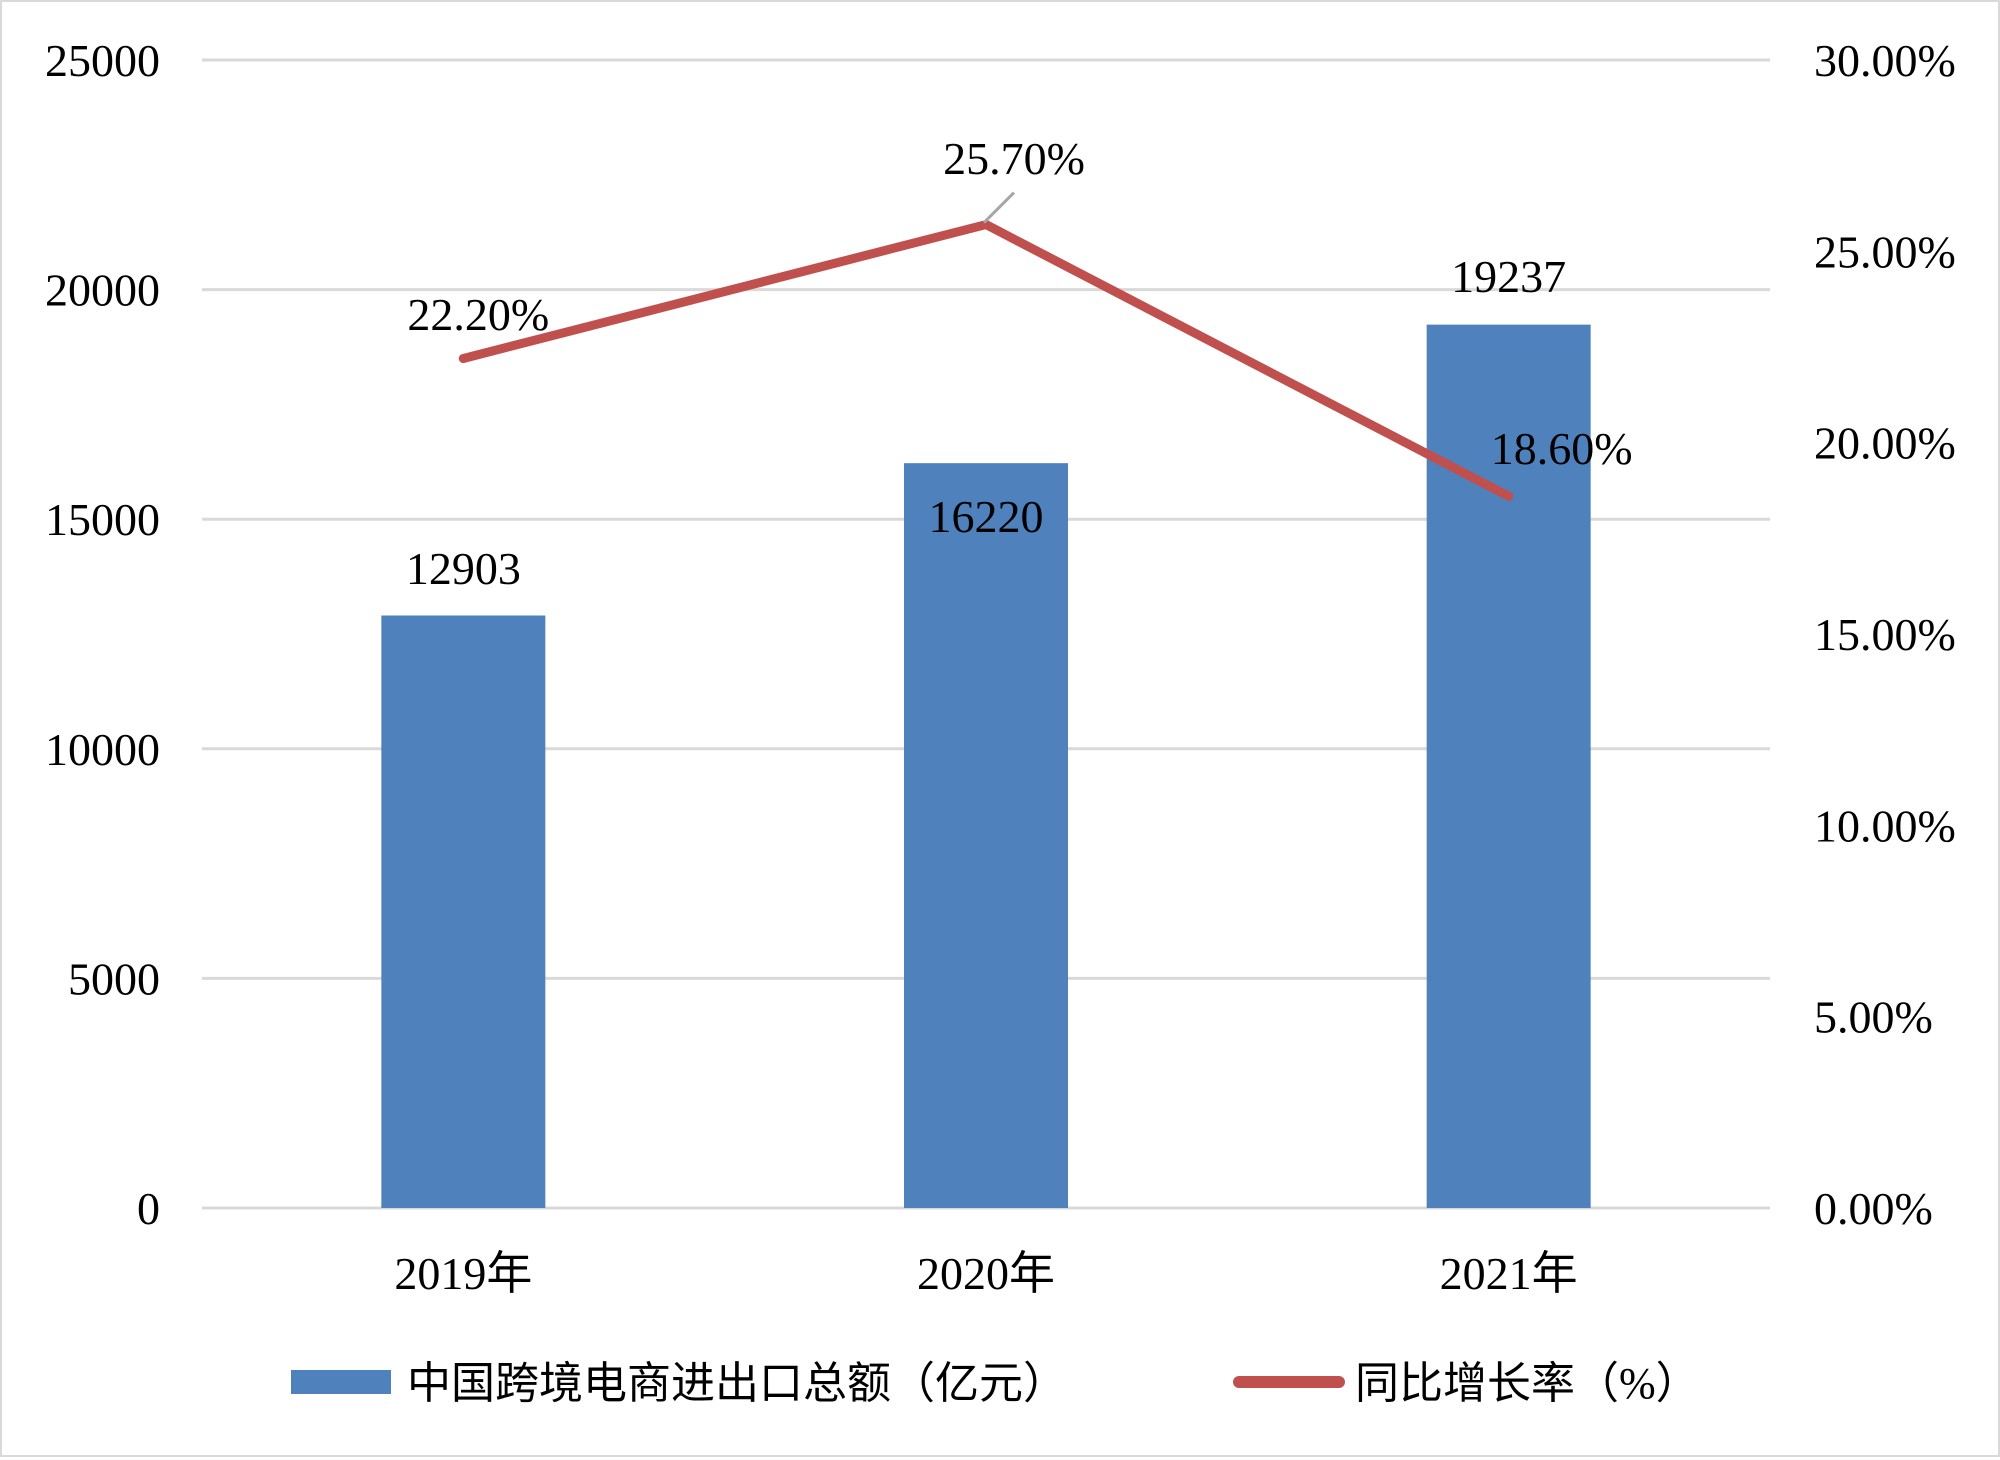  I want to click on line-value-label: 25.70%, so click(1014, 158).